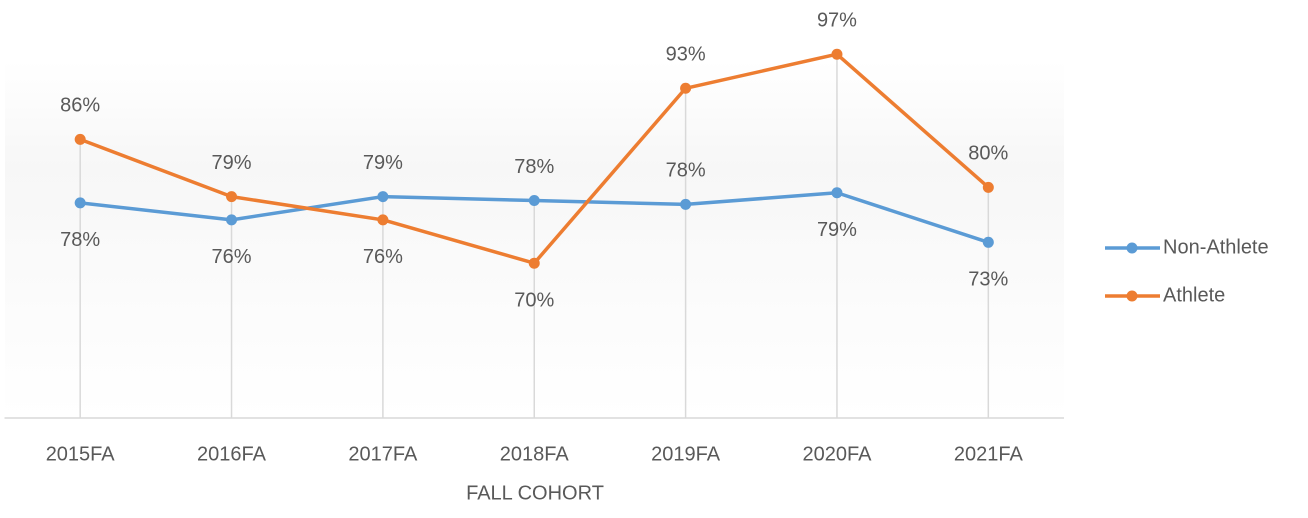  What do you see at coordinates (988, 280) in the screenshot?
I see `data-label: 73%` at bounding box center [988, 280].